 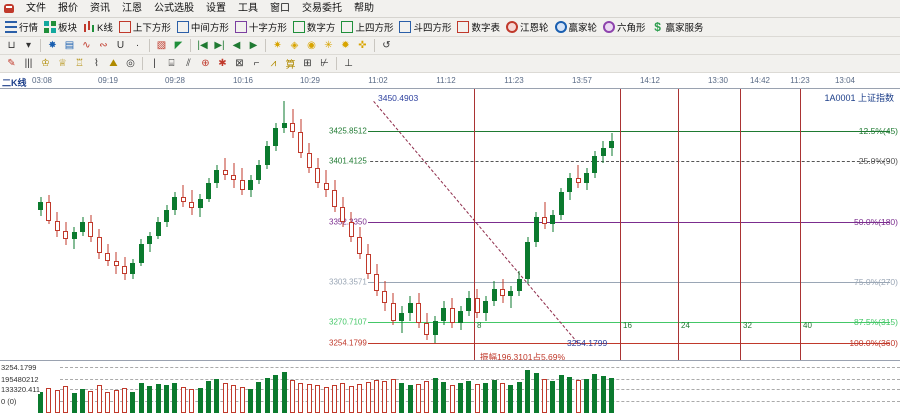 I want to click on double-h-icon: ⊬, so click(x=324, y=63).